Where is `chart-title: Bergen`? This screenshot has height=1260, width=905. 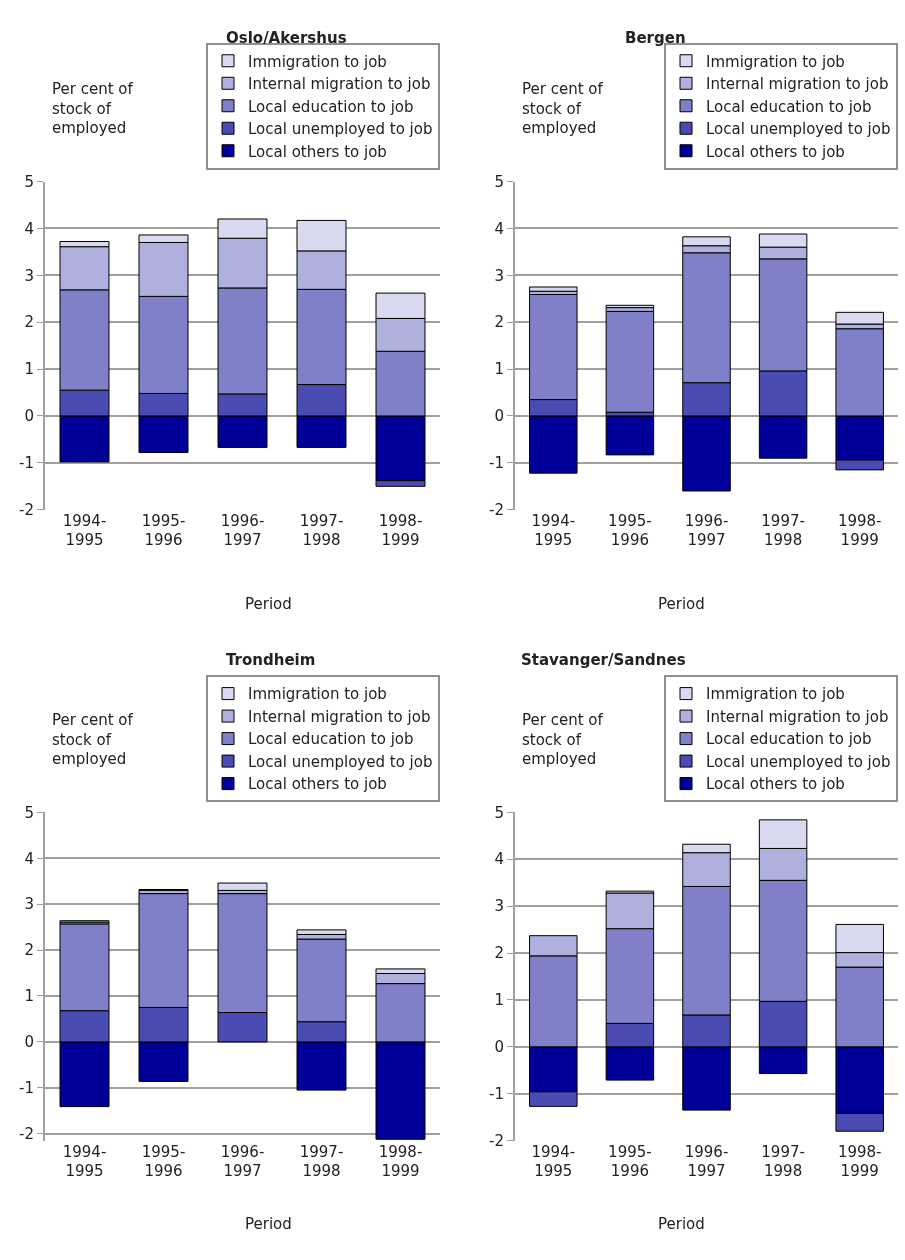
chart-title: Bergen is located at coordinates (655, 38).